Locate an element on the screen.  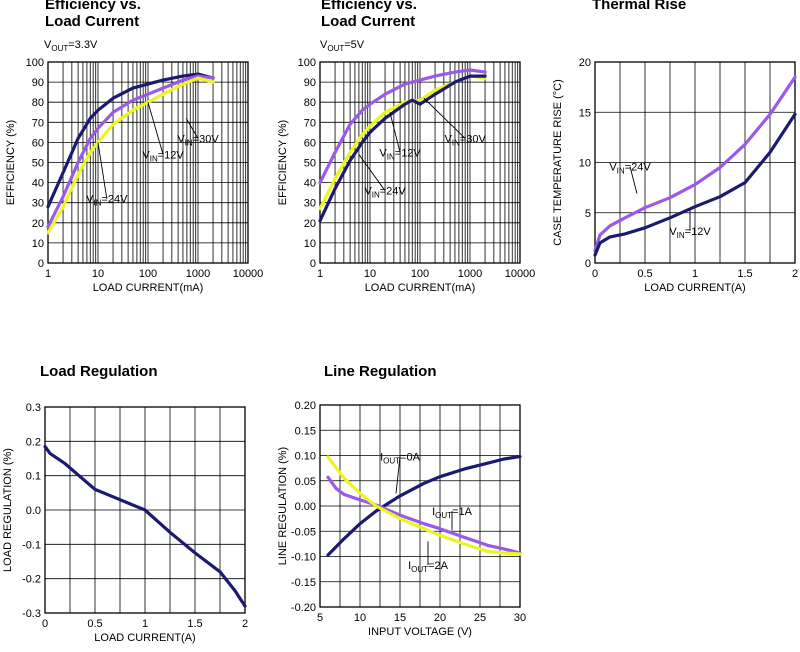
chart3-title: Thermal Rise is located at coordinates (639, 6).